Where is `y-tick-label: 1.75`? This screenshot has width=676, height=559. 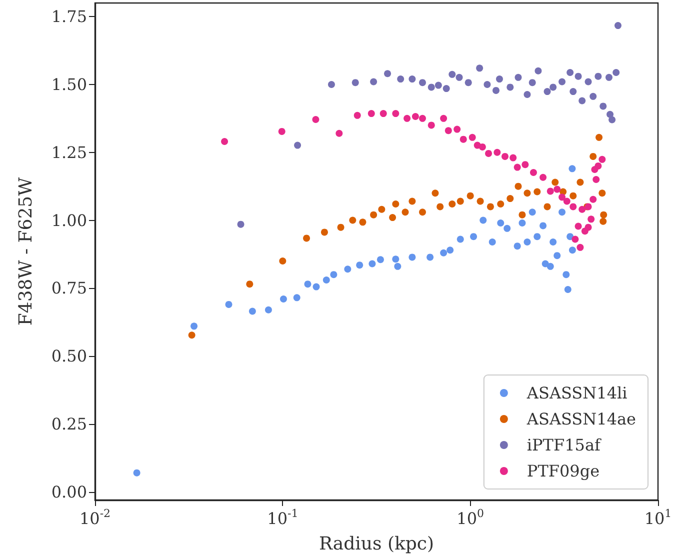 y-tick-label: 1.75 is located at coordinates (69, 16).